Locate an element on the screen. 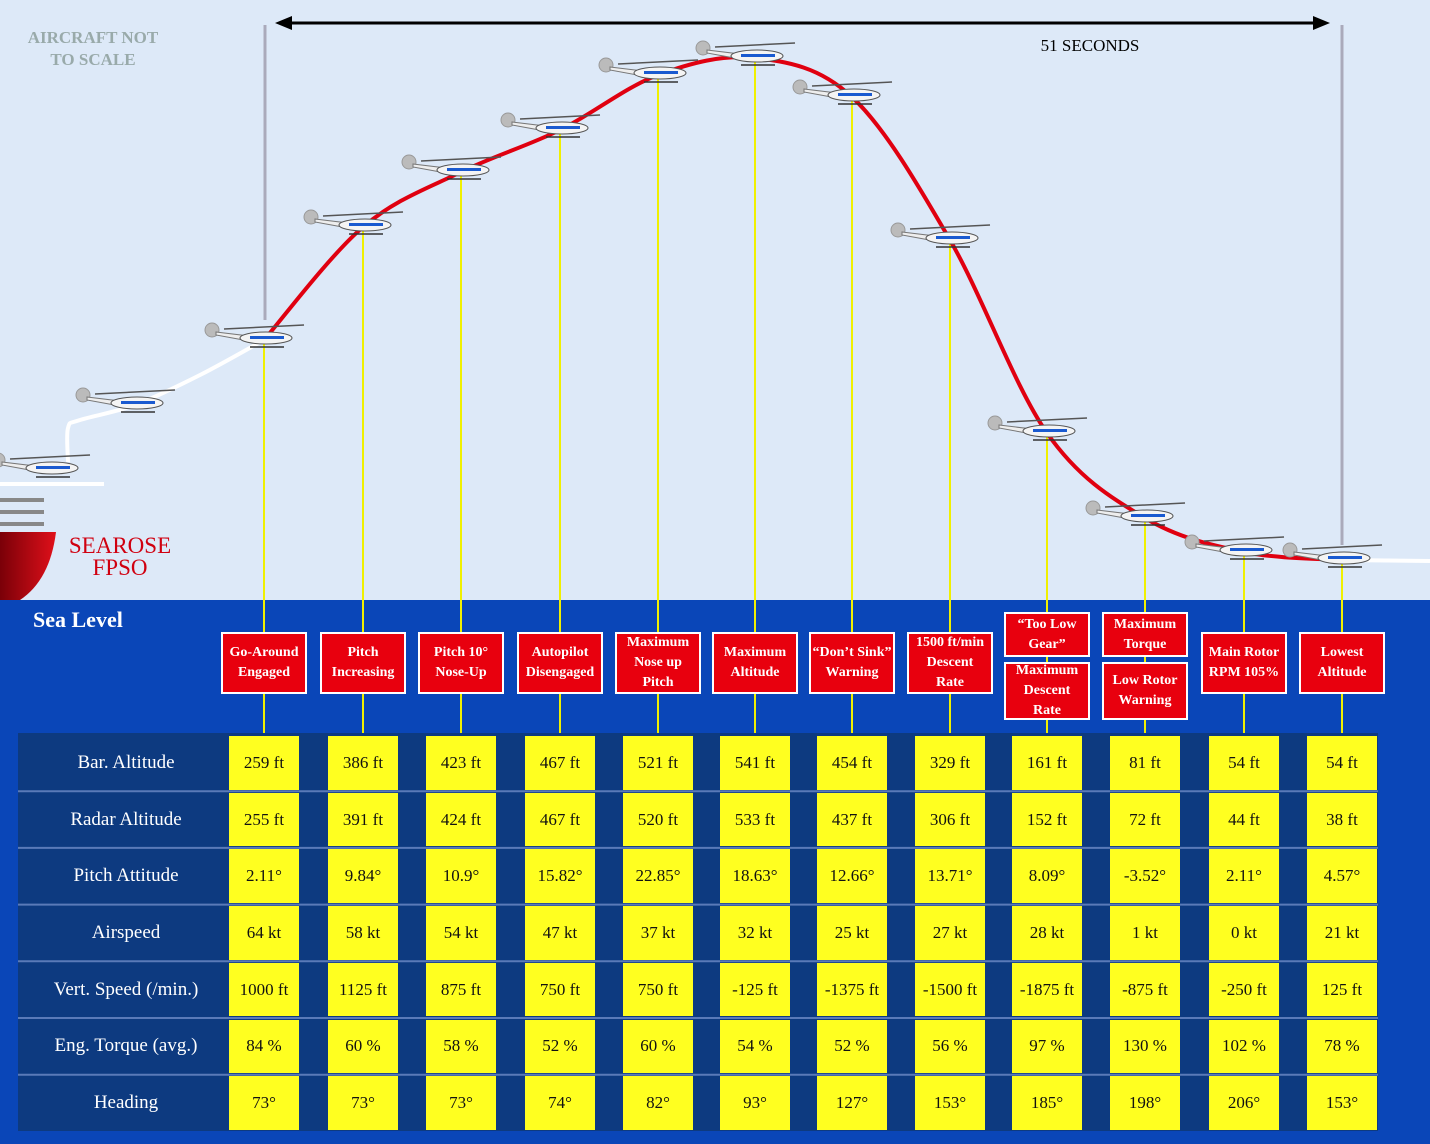 The width and height of the screenshot is (1430, 1144). event-box: Maximum Torque is located at coordinates (1145, 634).